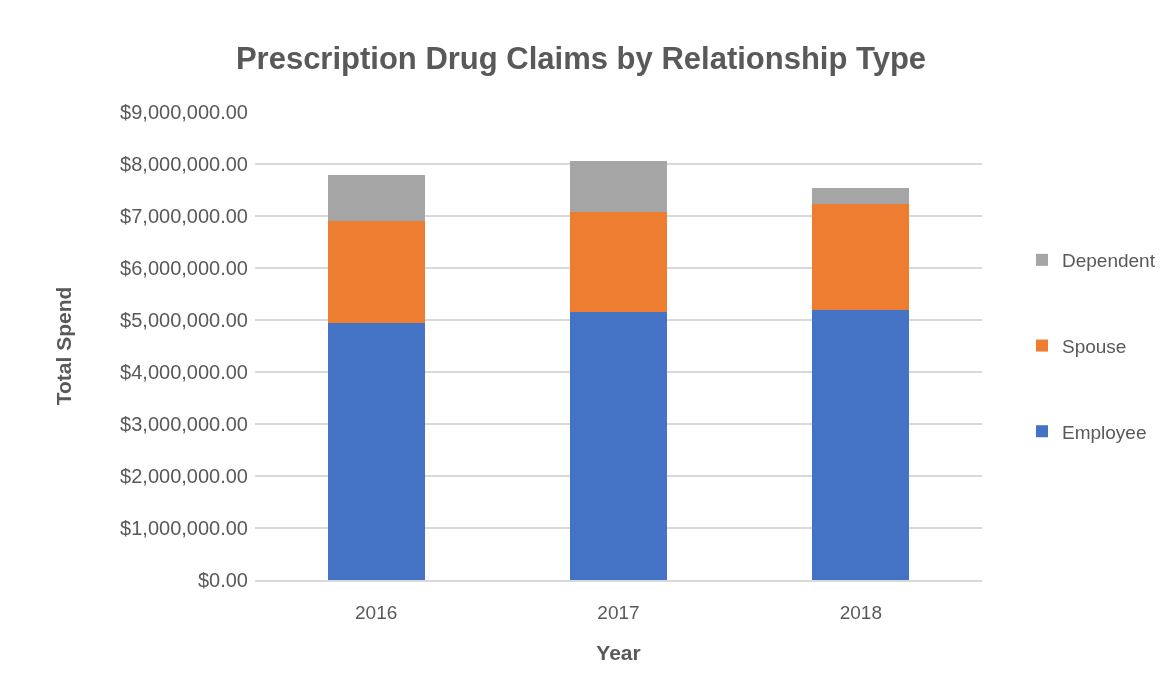 Image resolution: width=1162 pixels, height=692 pixels. What do you see at coordinates (618, 653) in the screenshot?
I see `x-axis-title: Year` at bounding box center [618, 653].